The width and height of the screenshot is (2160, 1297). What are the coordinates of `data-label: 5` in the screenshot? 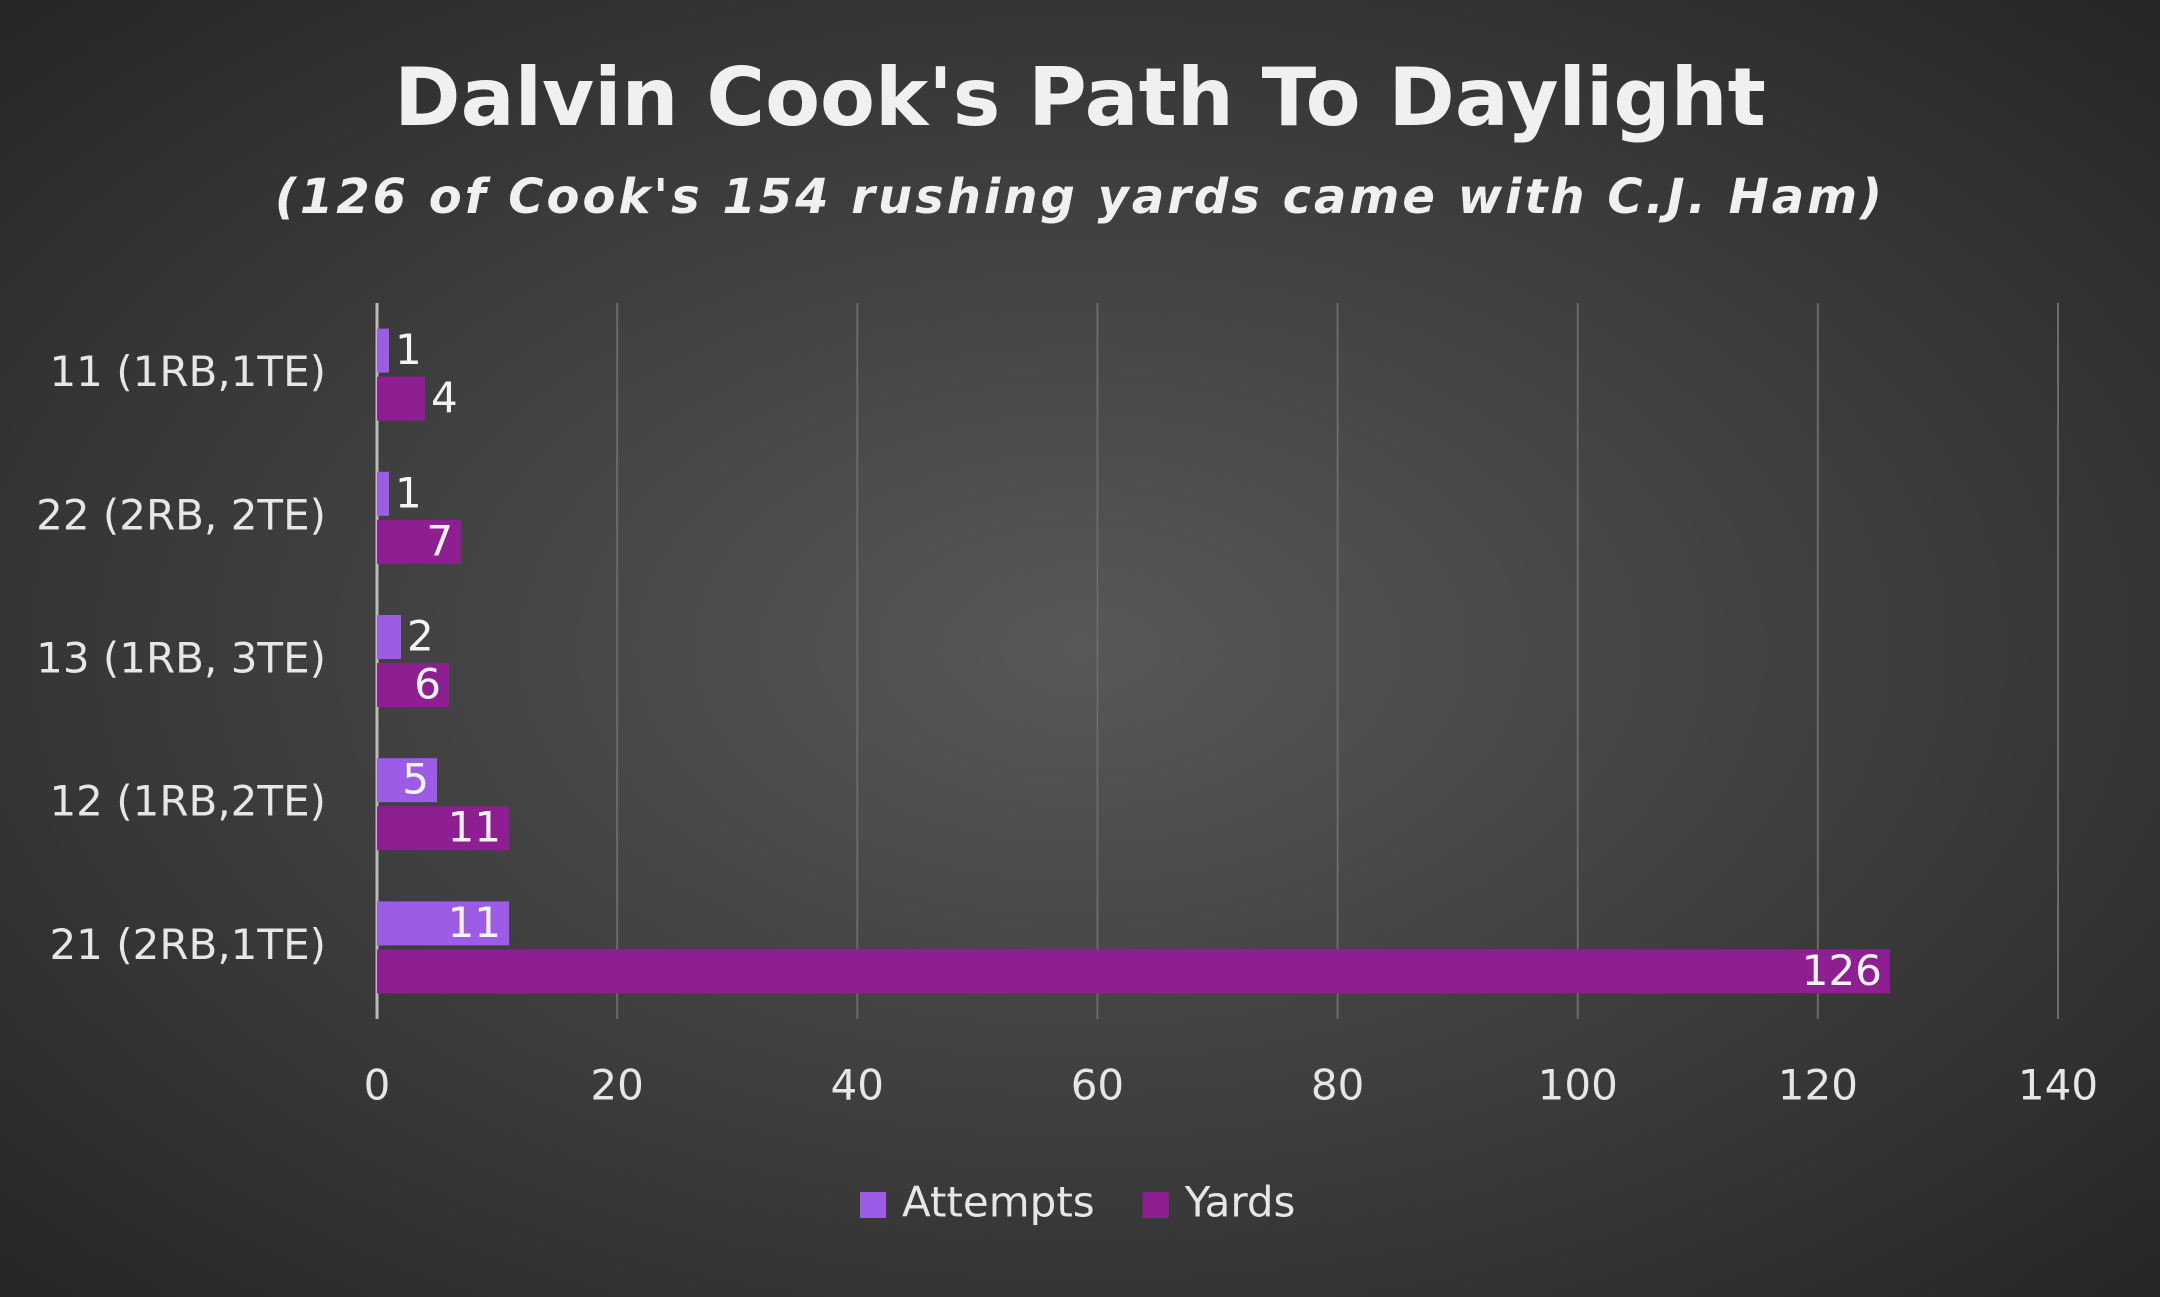 It's located at (415, 779).